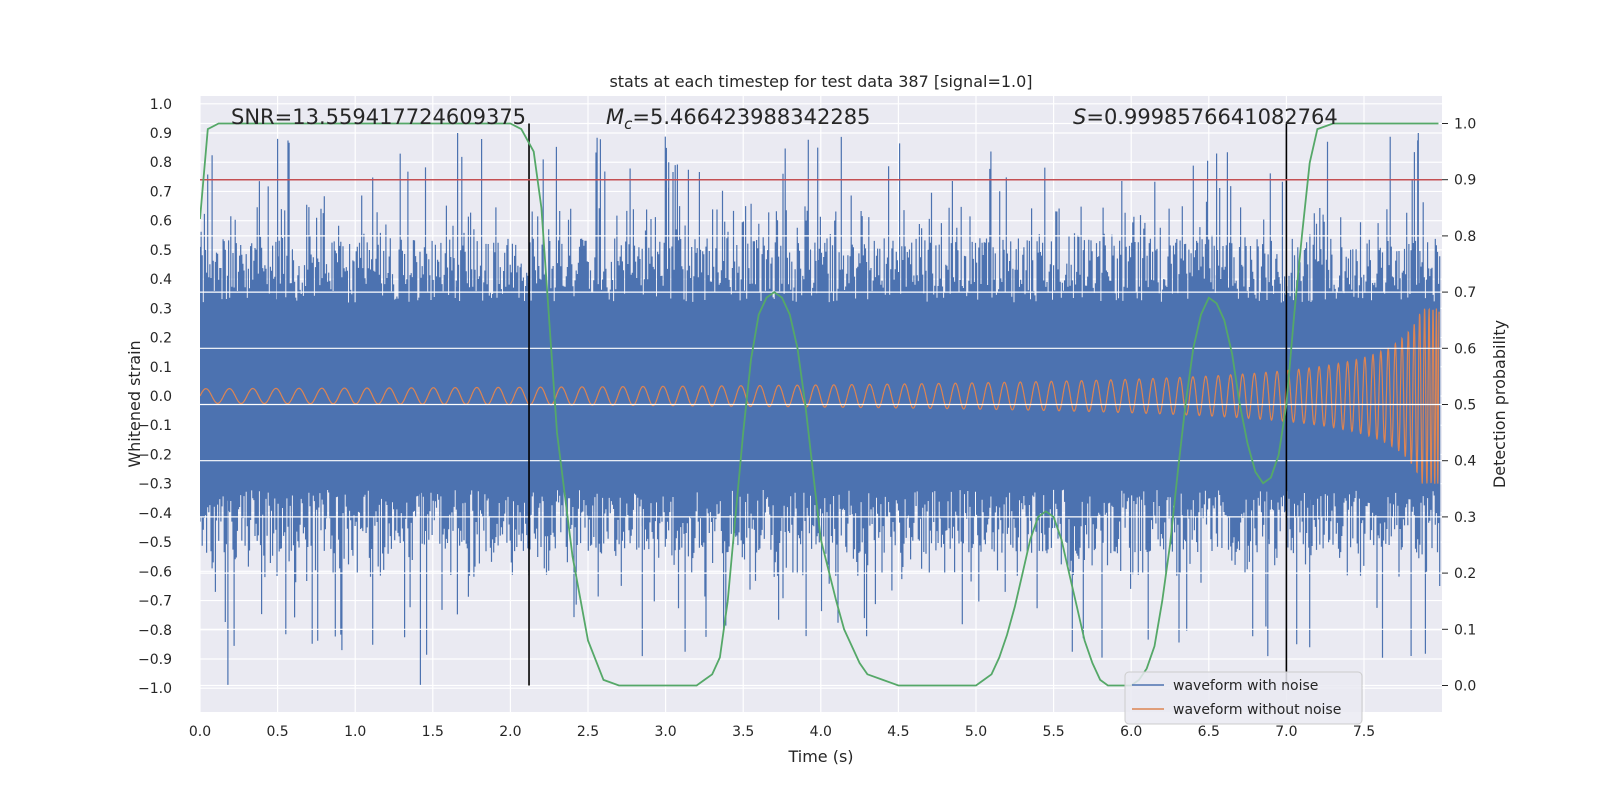  What do you see at coordinates (1286, 732) in the screenshot?
I see `x-tick-label: 7.0` at bounding box center [1286, 732].